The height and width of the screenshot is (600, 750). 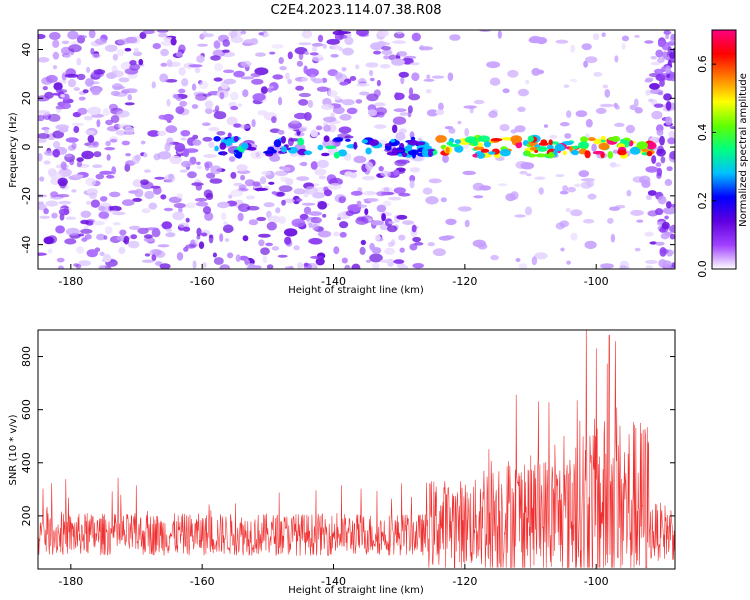 What do you see at coordinates (356, 290) in the screenshot?
I see `spectrogram-x-label: Height of straight line (km)` at bounding box center [356, 290].